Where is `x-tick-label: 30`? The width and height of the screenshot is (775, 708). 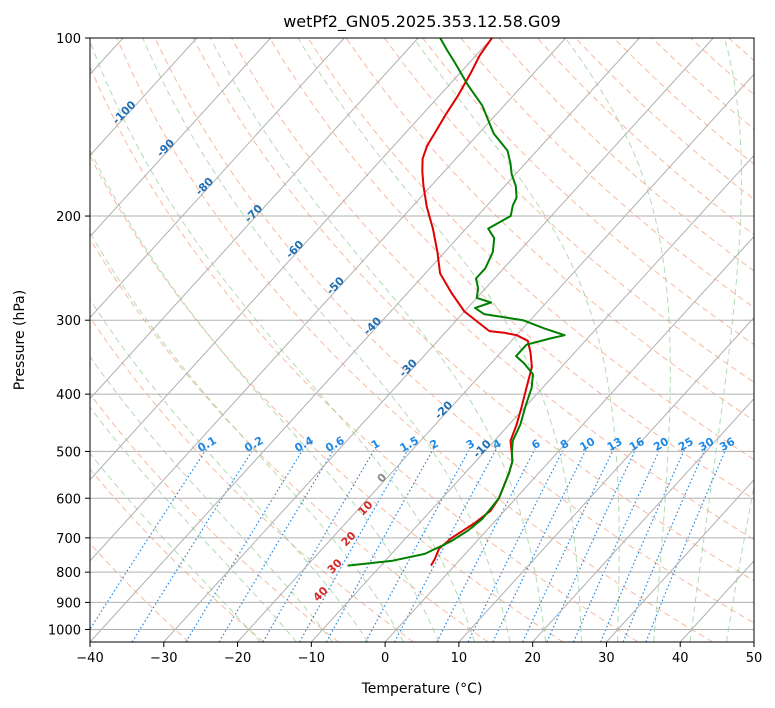
x-tick-label: 30 is located at coordinates (606, 658).